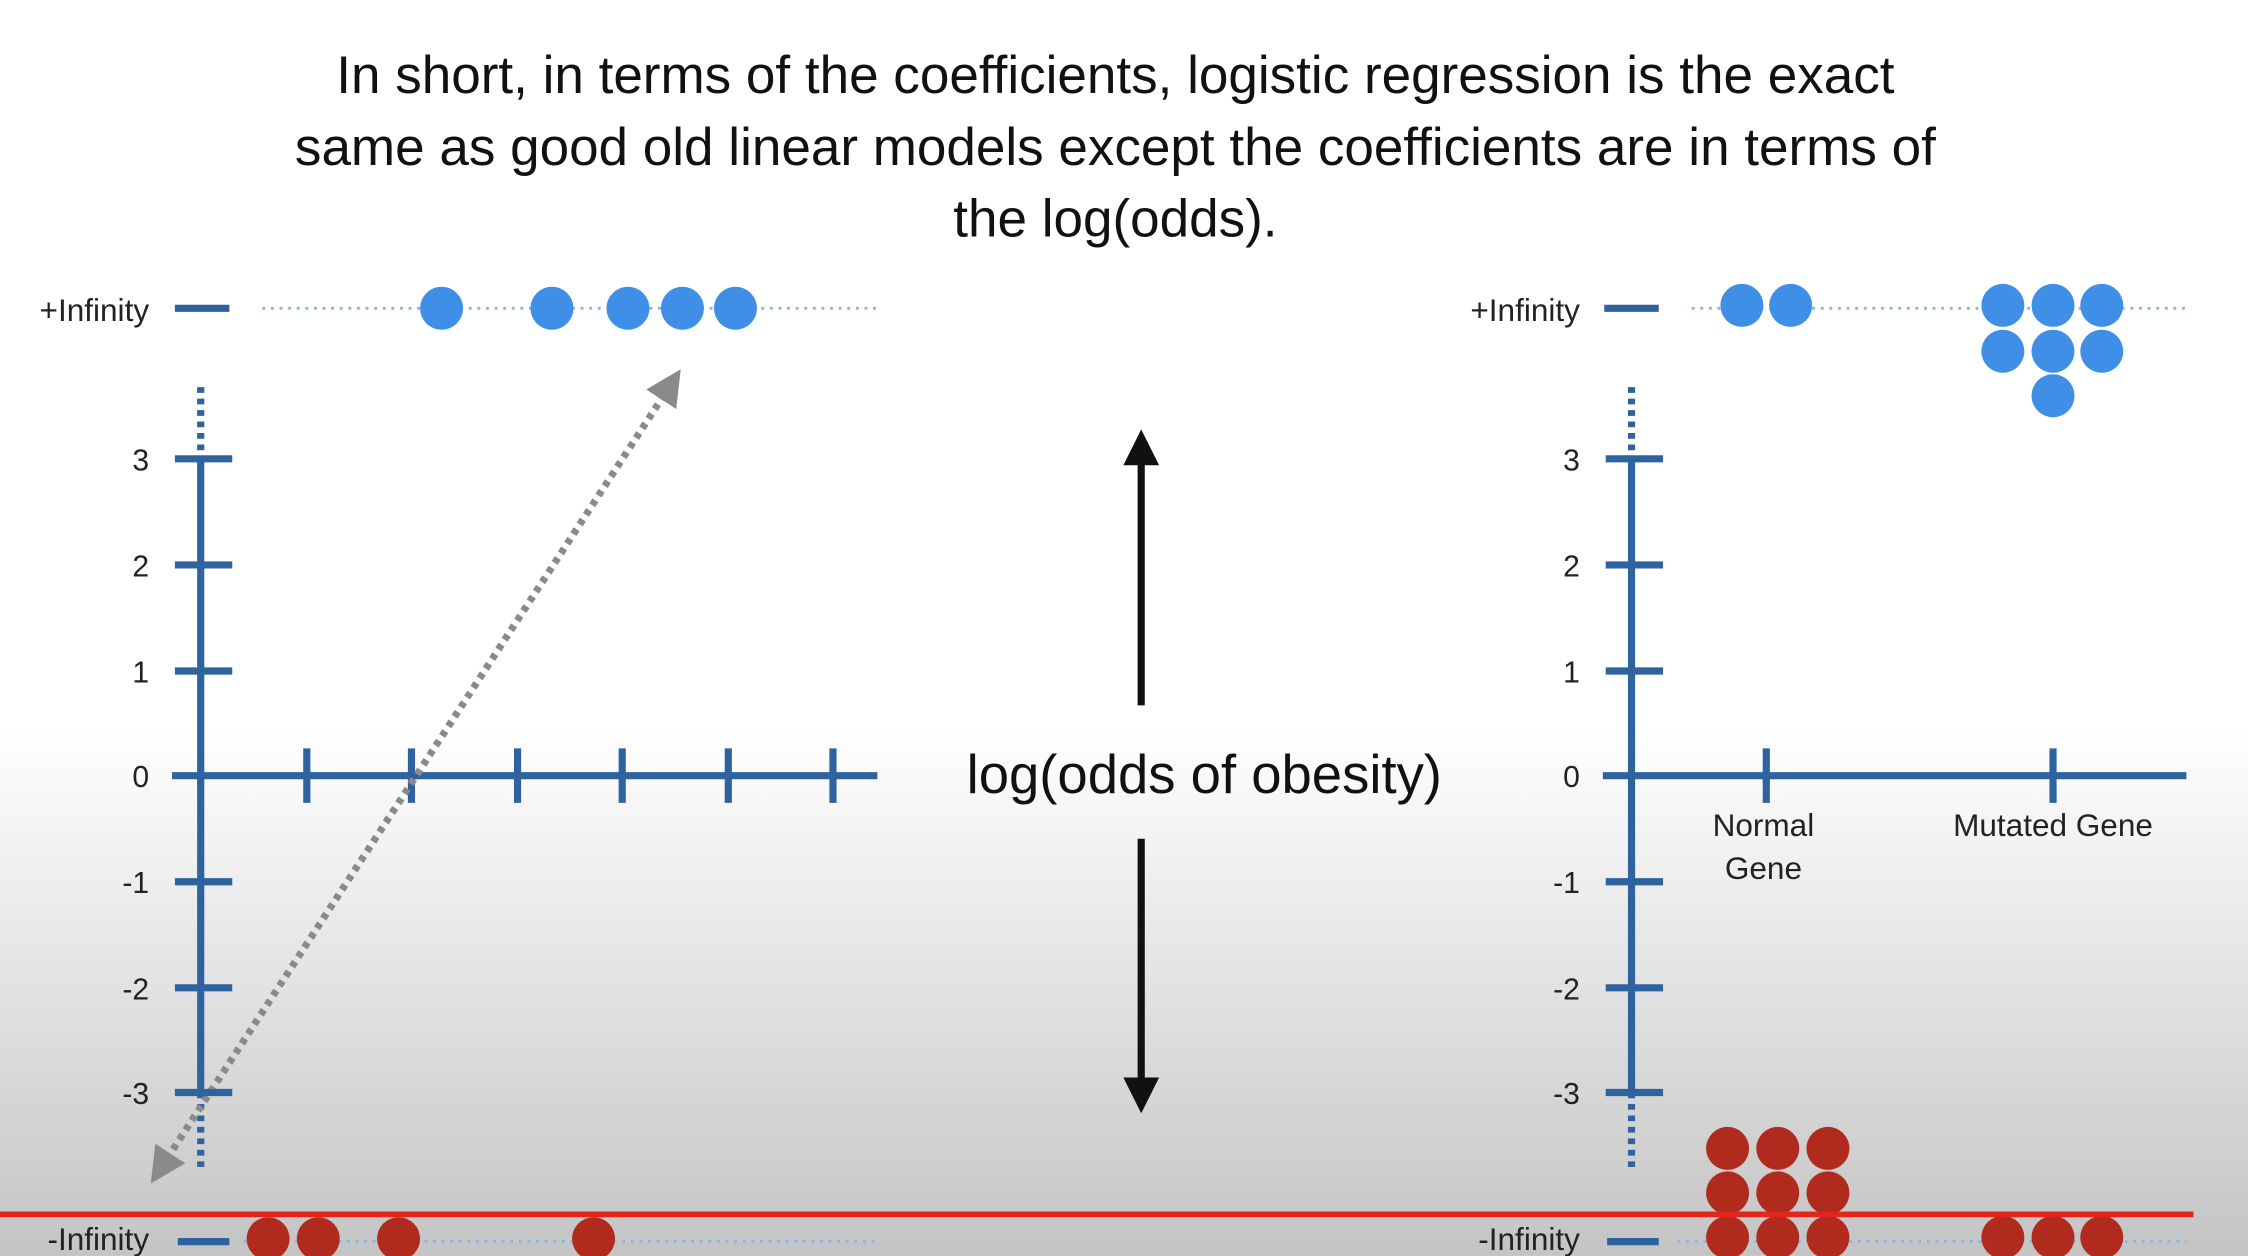 The height and width of the screenshot is (1256, 2248). I want to click on category-label: Normal, so click(1764, 825).